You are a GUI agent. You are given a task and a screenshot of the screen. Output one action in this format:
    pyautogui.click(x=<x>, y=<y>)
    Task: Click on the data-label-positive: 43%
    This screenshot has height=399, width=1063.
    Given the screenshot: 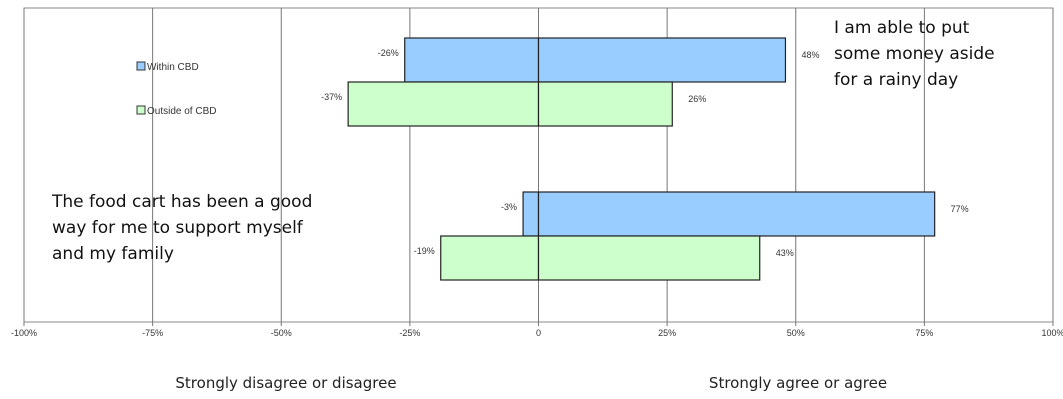 What is the action you would take?
    pyautogui.click(x=785, y=253)
    